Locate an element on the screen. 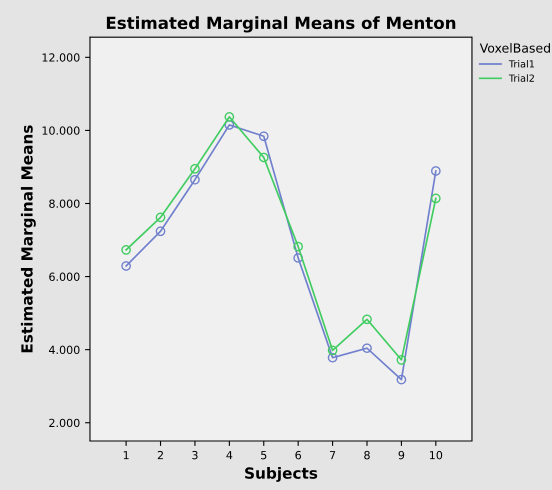  x-tick-label: 6 is located at coordinates (298, 455).